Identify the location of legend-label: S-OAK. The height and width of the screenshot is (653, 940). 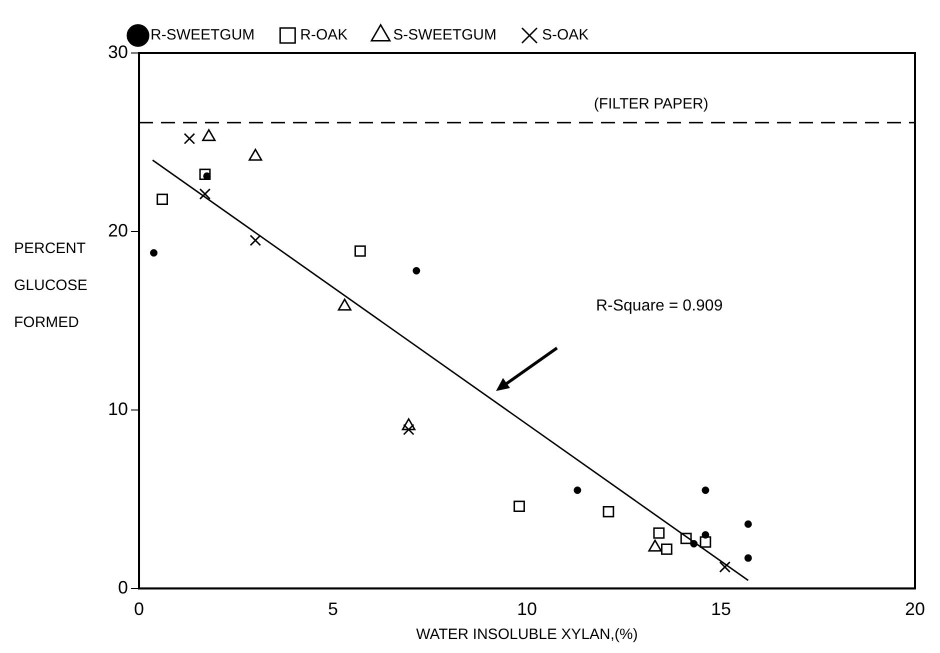
(565, 35).